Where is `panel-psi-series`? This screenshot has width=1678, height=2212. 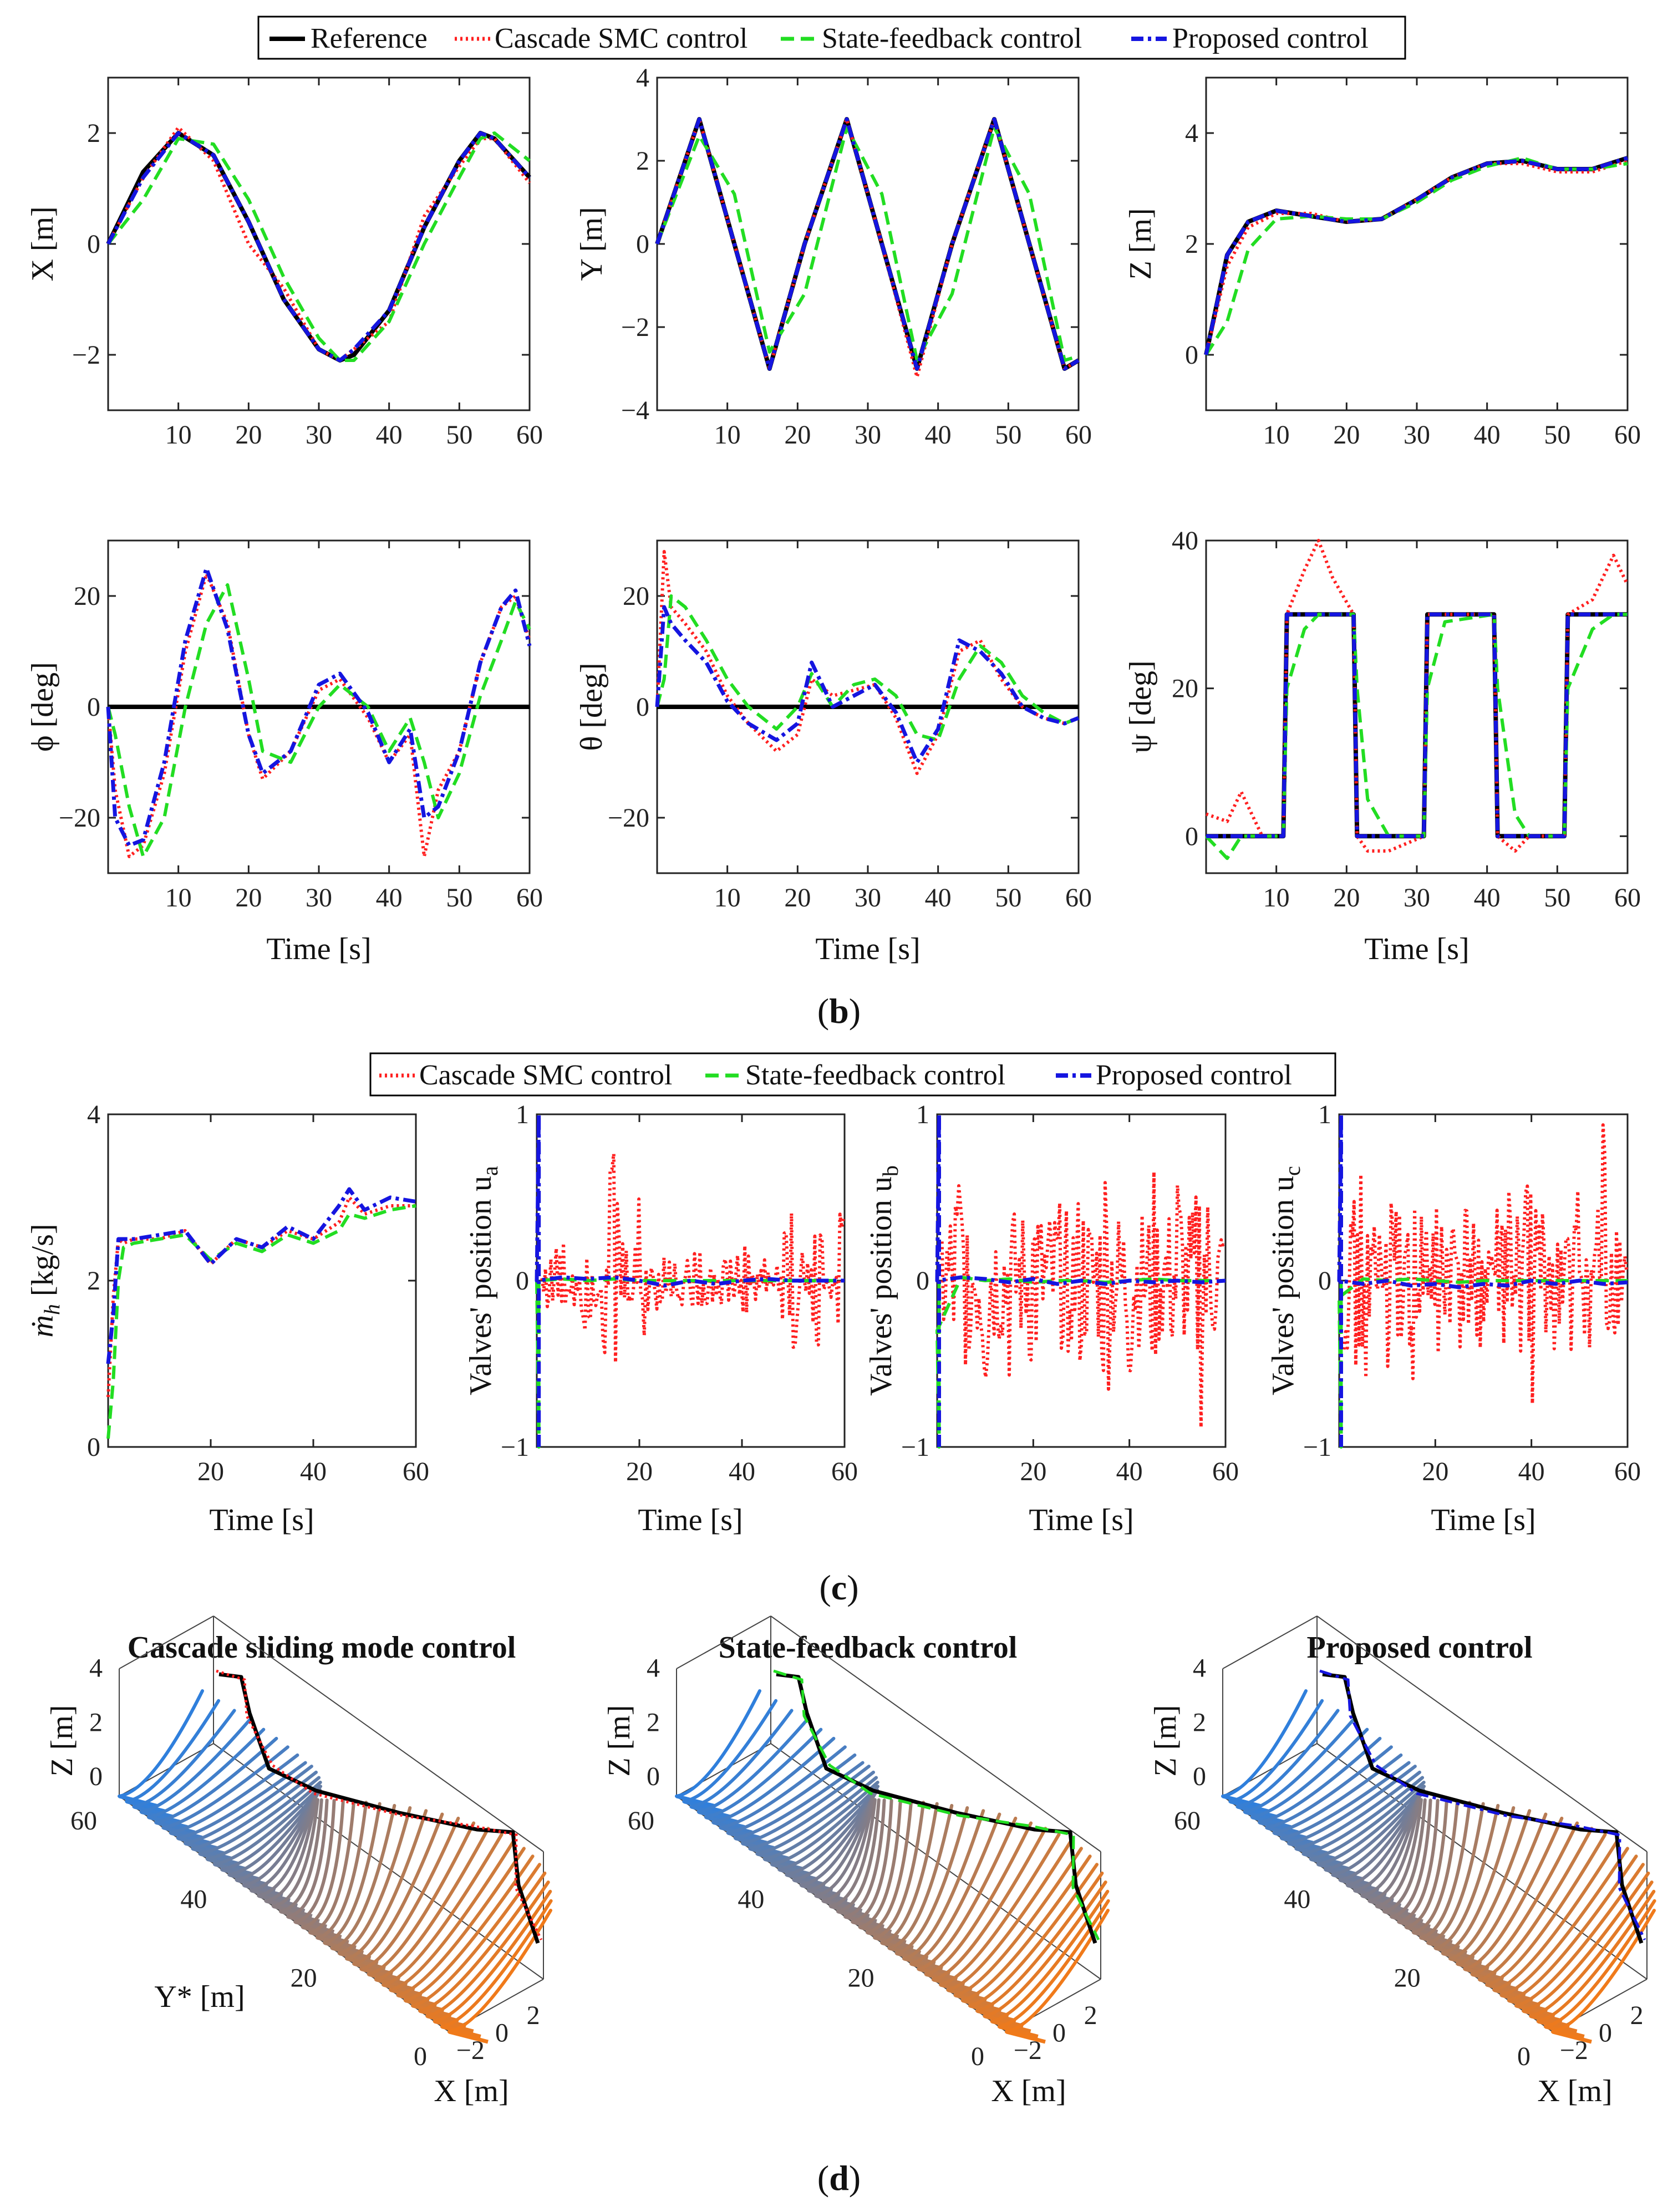
panel-psi-series is located at coordinates (1417, 699).